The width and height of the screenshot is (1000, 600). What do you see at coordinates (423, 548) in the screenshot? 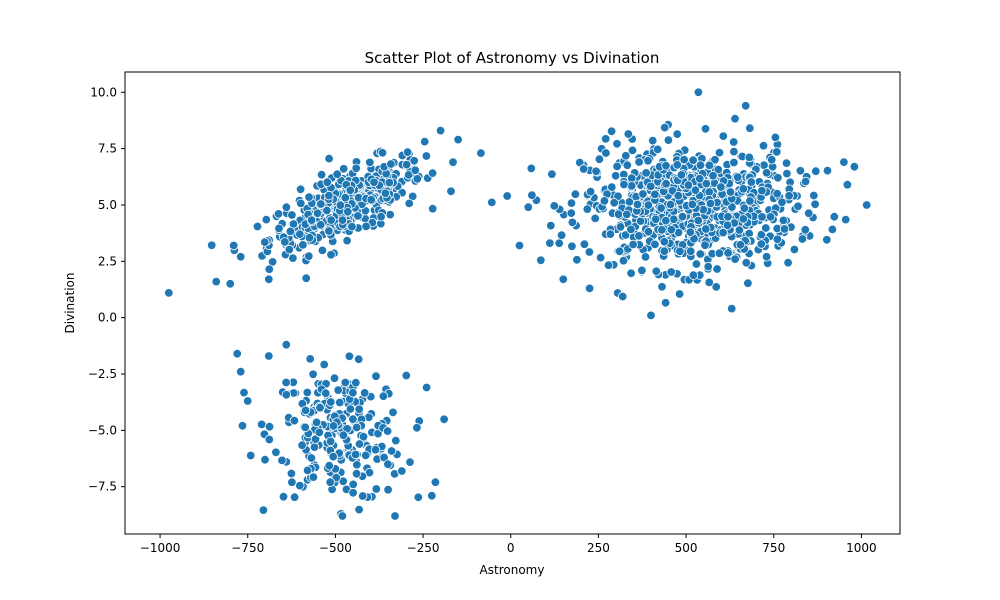
I see `x-tick-label: −250` at bounding box center [423, 548].